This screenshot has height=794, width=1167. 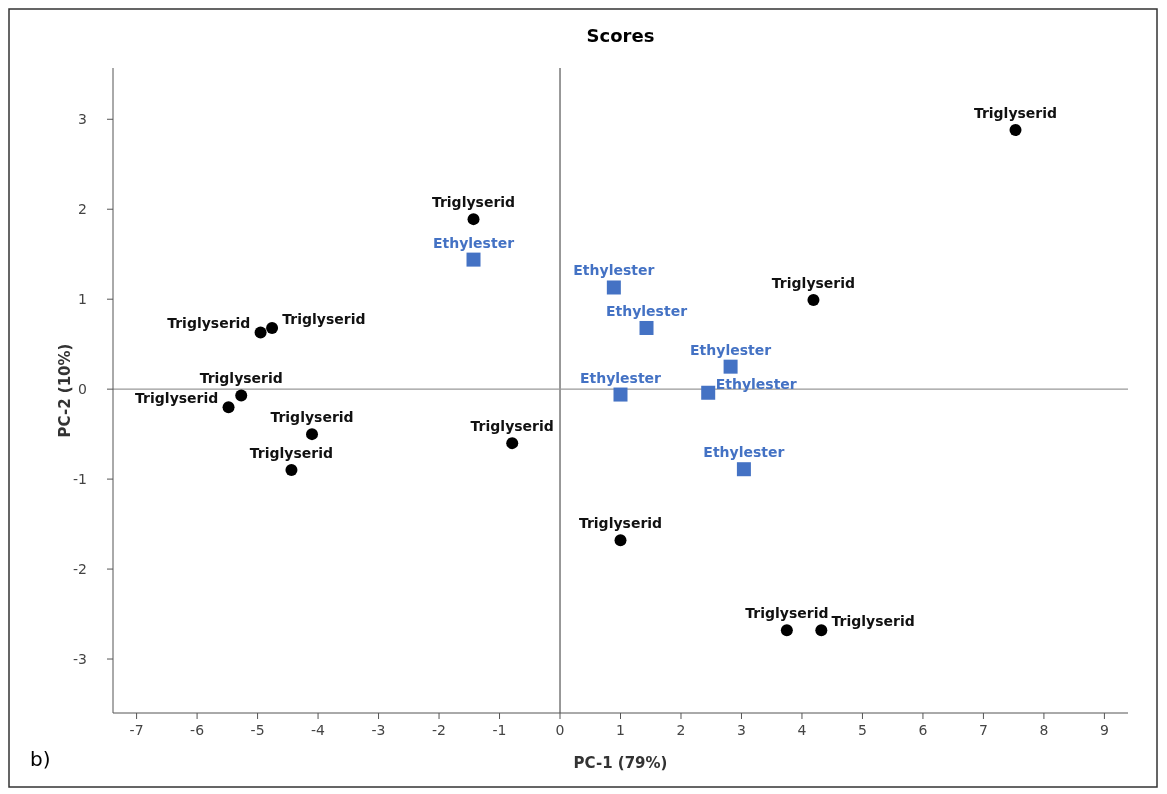 I want to click on y-tick-label: -3, so click(x=80, y=659).